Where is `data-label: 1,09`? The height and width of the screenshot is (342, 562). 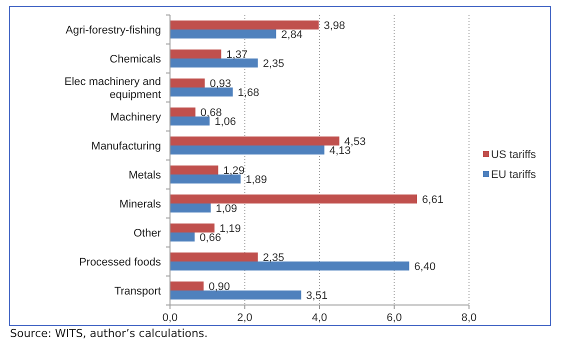
data-label: 1,09 is located at coordinates (227, 208).